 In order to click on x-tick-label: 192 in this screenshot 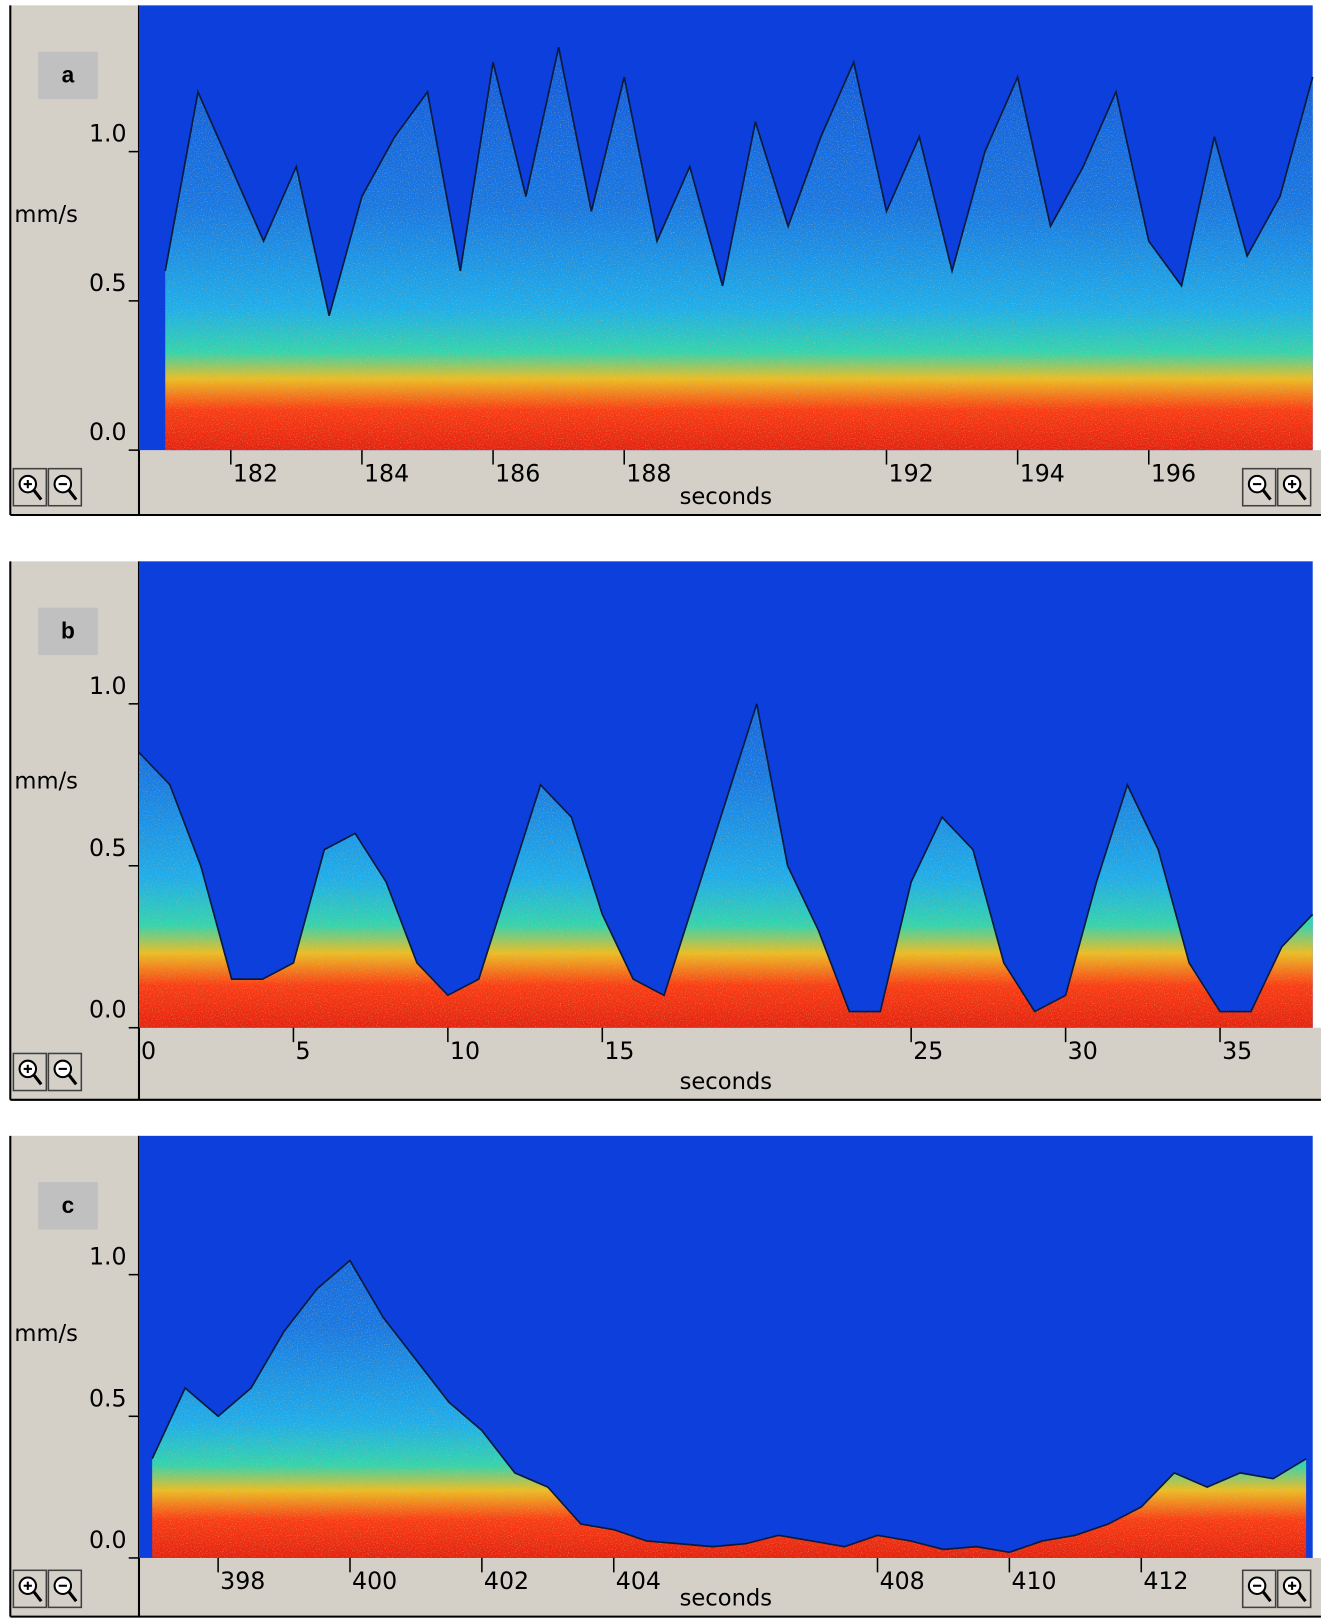, I will do `click(911, 473)`.